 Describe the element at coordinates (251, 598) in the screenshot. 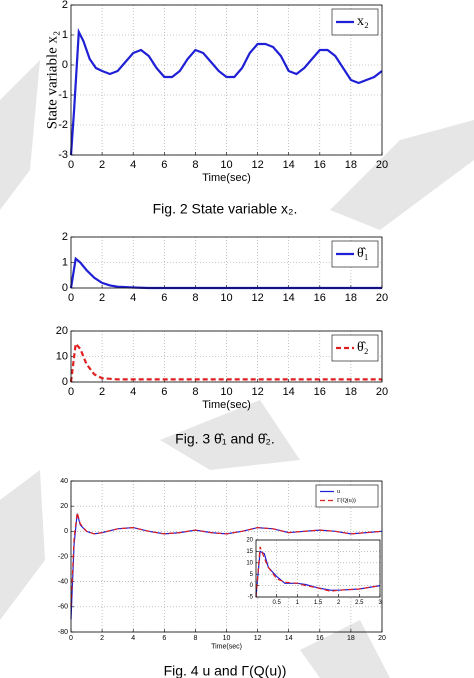

I see `y-tick-label: -5` at that location.